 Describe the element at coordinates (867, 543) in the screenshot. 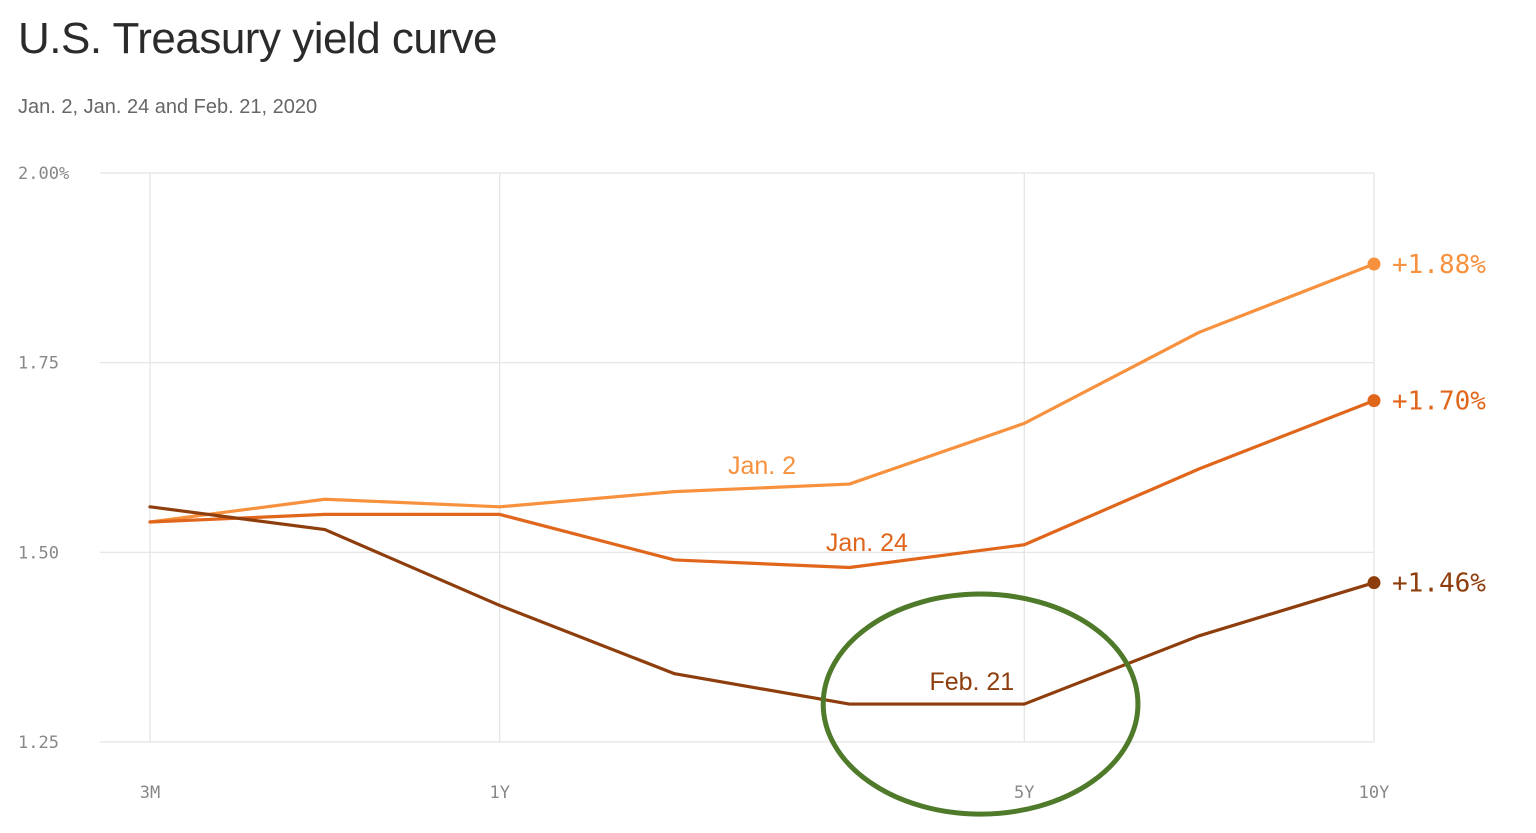

I see `series-name-label: Jan. 24` at that location.